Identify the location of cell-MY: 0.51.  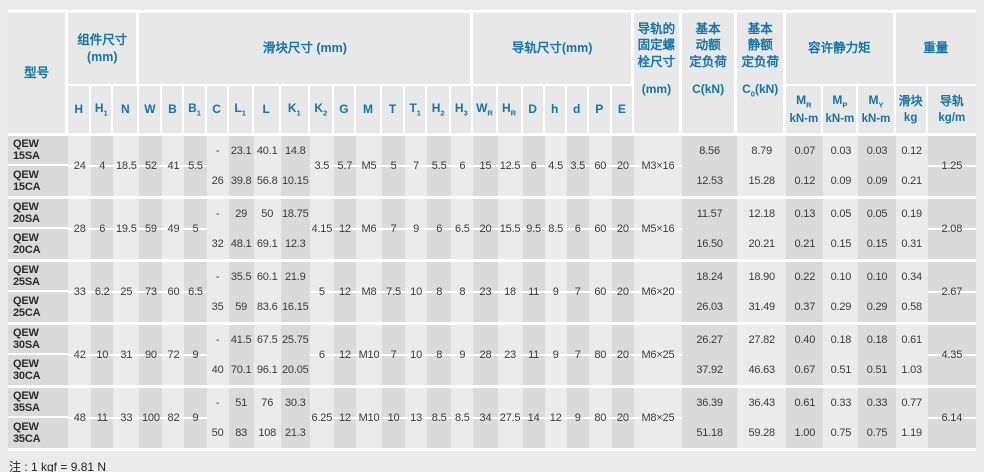
(877, 370).